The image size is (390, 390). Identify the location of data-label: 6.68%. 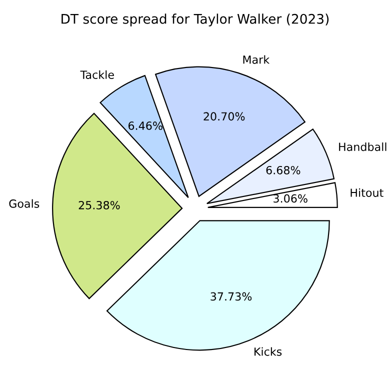
(283, 170).